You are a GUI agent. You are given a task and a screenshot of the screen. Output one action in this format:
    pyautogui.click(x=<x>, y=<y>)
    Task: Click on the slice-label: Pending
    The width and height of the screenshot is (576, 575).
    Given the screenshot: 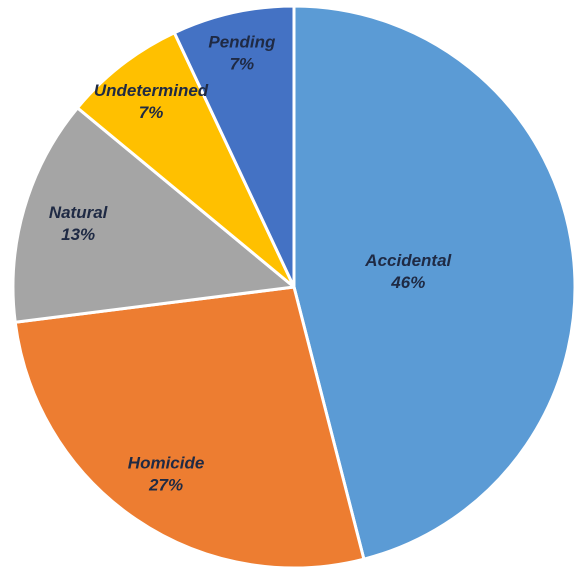 What is the action you would take?
    pyautogui.click(x=242, y=41)
    